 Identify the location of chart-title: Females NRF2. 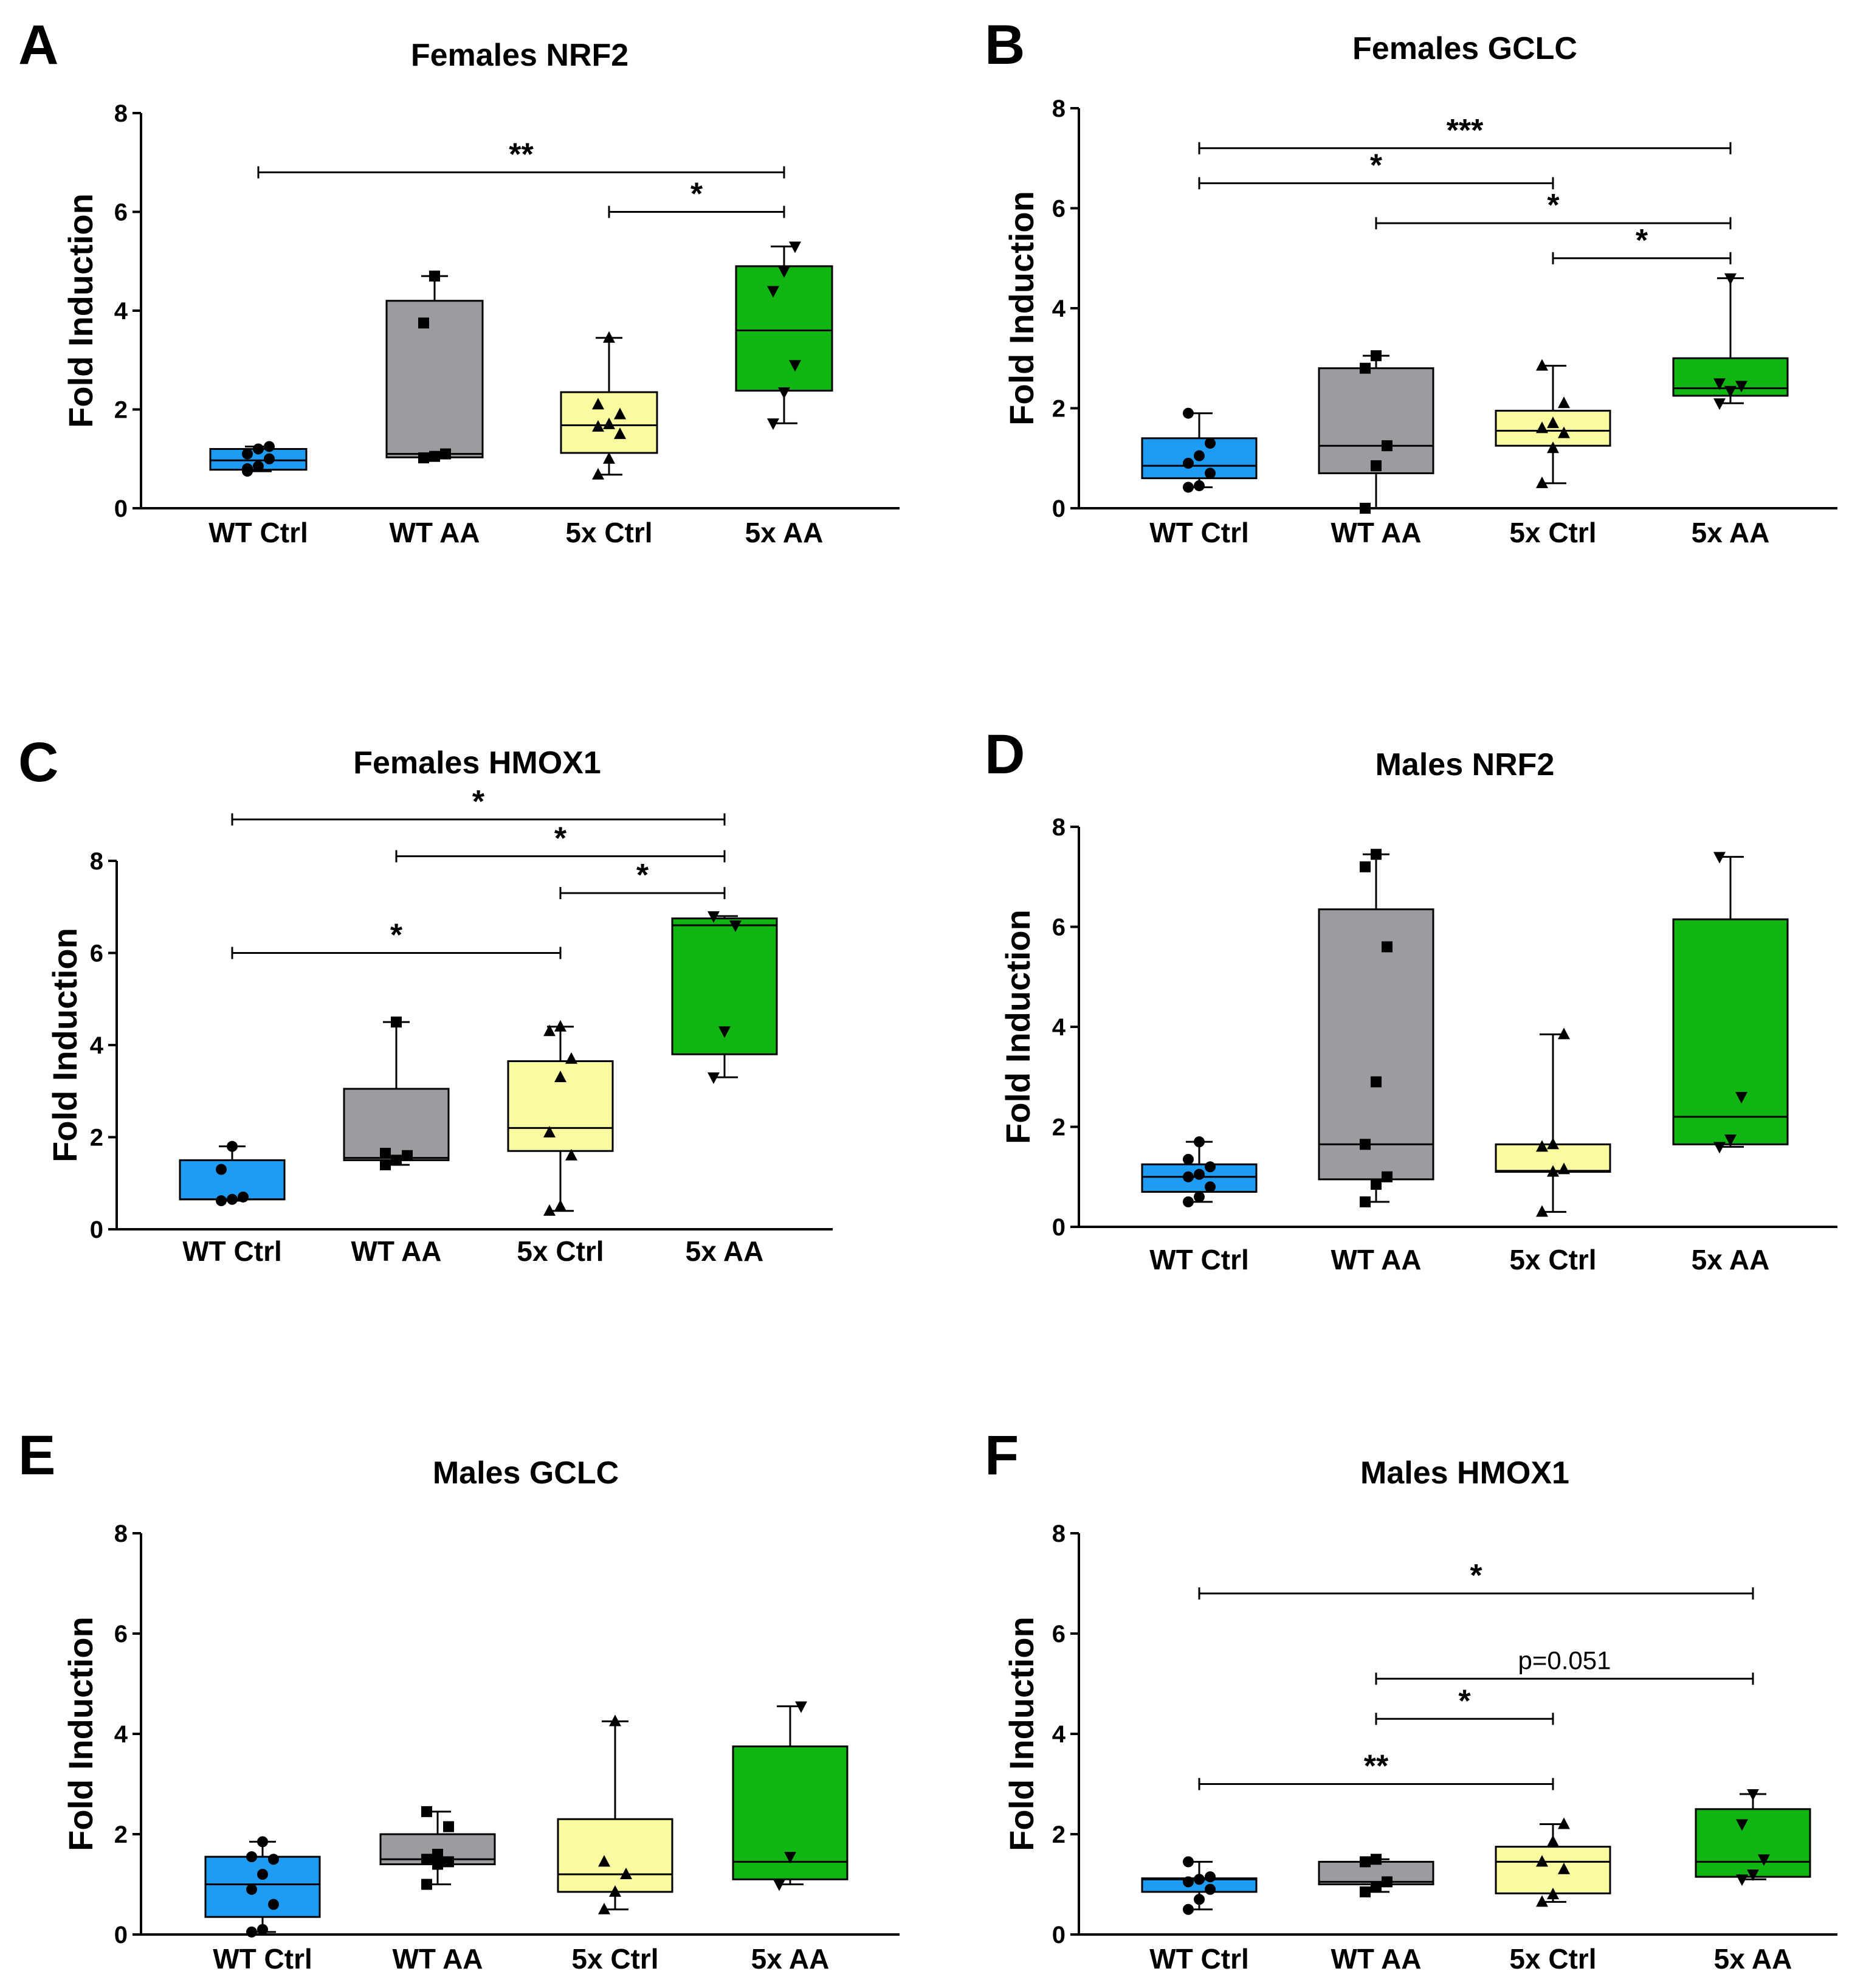
(519, 55).